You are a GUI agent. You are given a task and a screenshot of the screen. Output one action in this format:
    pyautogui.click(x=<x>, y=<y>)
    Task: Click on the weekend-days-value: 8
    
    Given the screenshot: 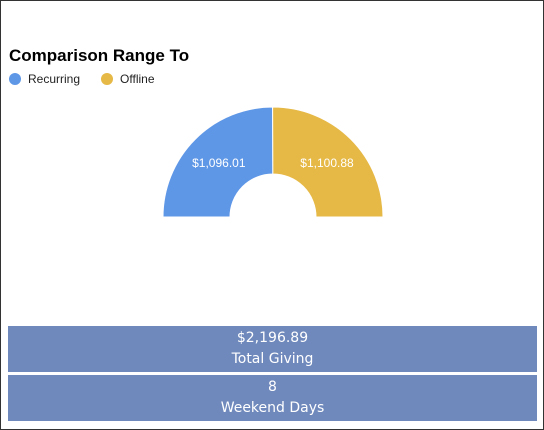 What is the action you would take?
    pyautogui.click(x=272, y=387)
    